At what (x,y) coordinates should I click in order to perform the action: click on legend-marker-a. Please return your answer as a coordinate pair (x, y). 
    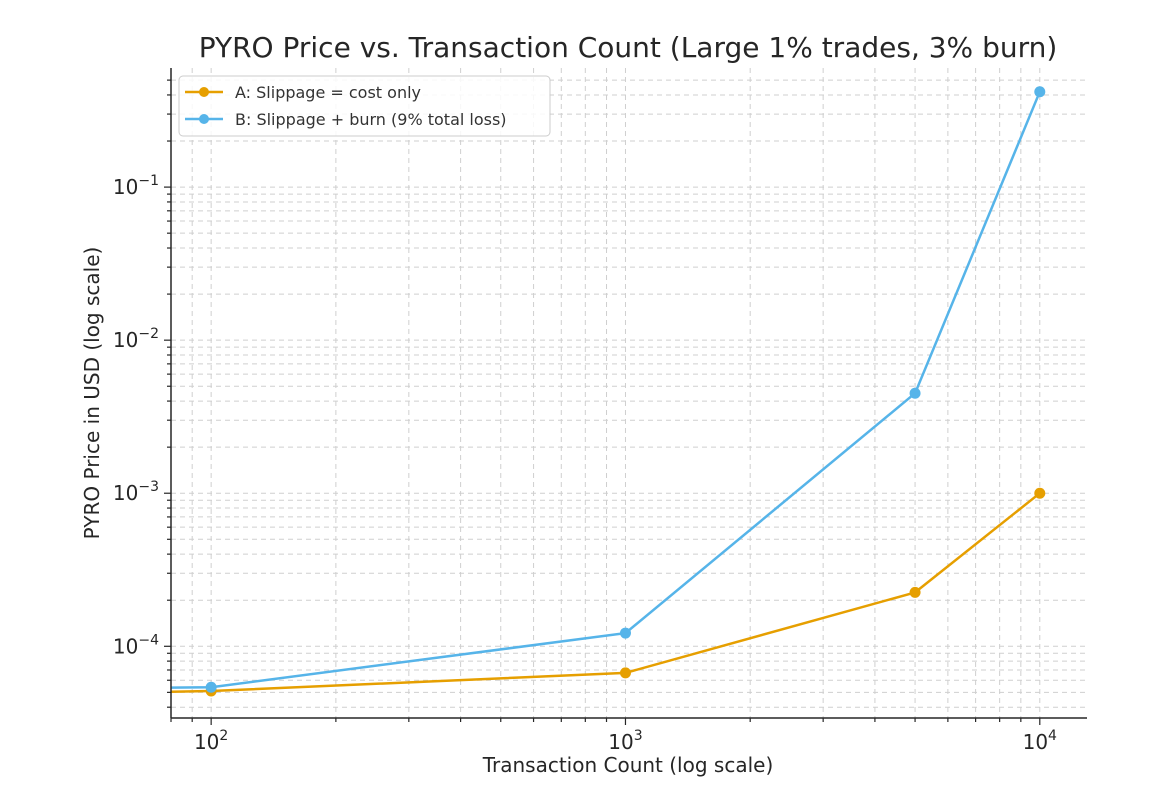
    Looking at the image, I should click on (204, 92).